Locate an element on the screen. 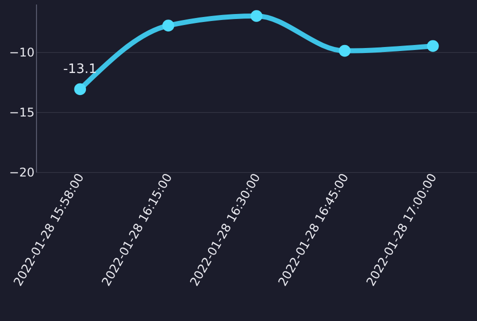  y-tick-label: −20 is located at coordinates (21, 173).